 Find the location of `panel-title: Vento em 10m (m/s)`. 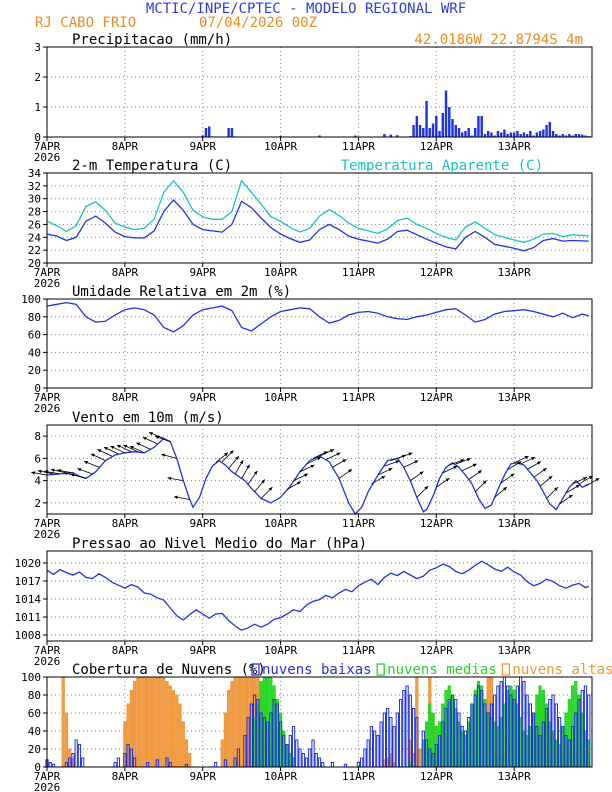

panel-title: Vento em 10m (m/s) is located at coordinates (148, 418).